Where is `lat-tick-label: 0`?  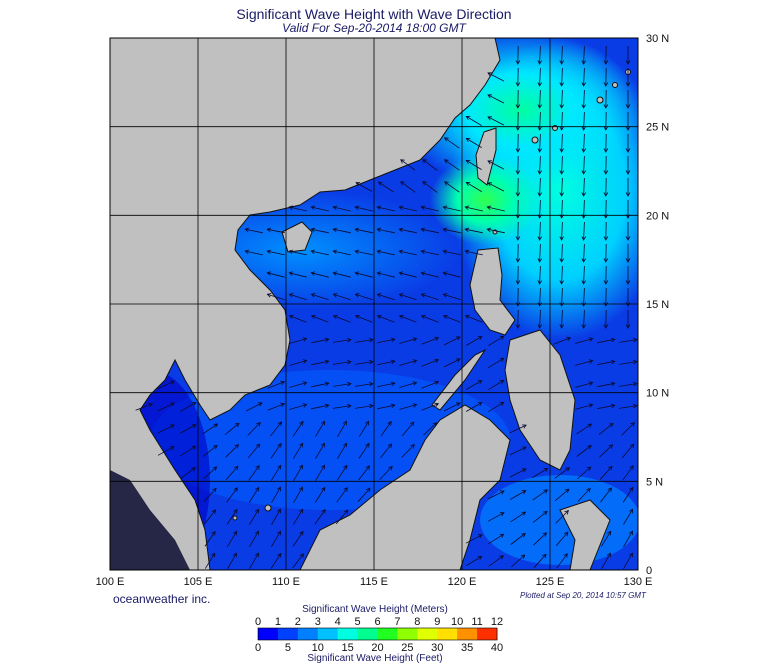 lat-tick-label: 0 is located at coordinates (649, 571).